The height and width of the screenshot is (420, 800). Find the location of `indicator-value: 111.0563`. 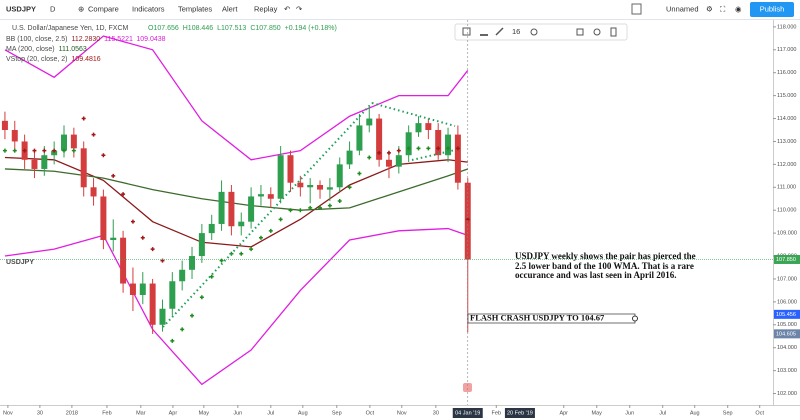

indicator-value: 111.0563 is located at coordinates (73, 49).